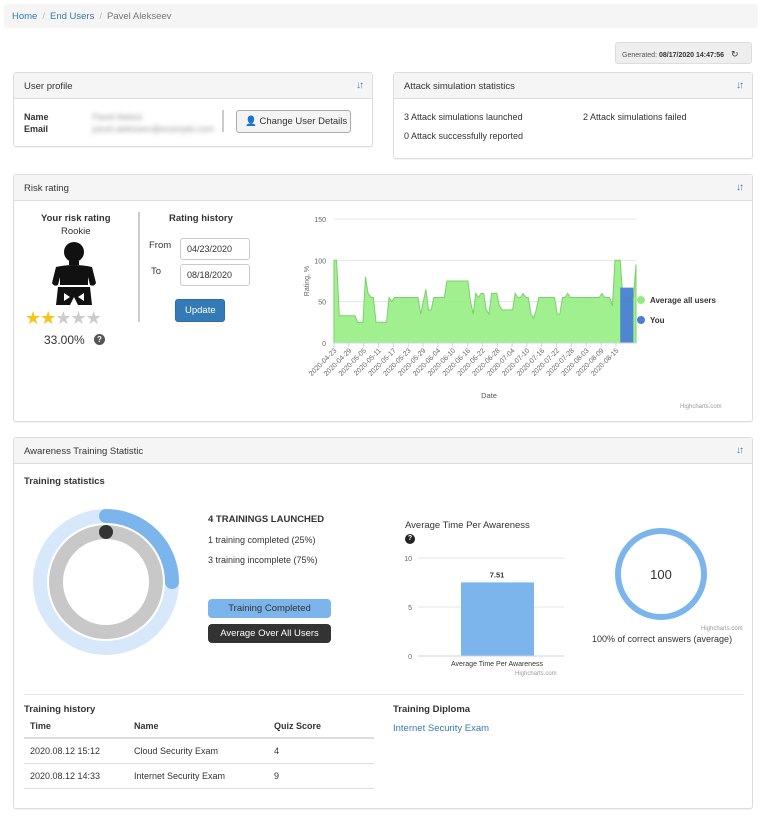 Image resolution: width=762 pixels, height=817 pixels. Describe the element at coordinates (72, 16) in the screenshot. I see `breadcrumb-end-users: End Users` at that location.